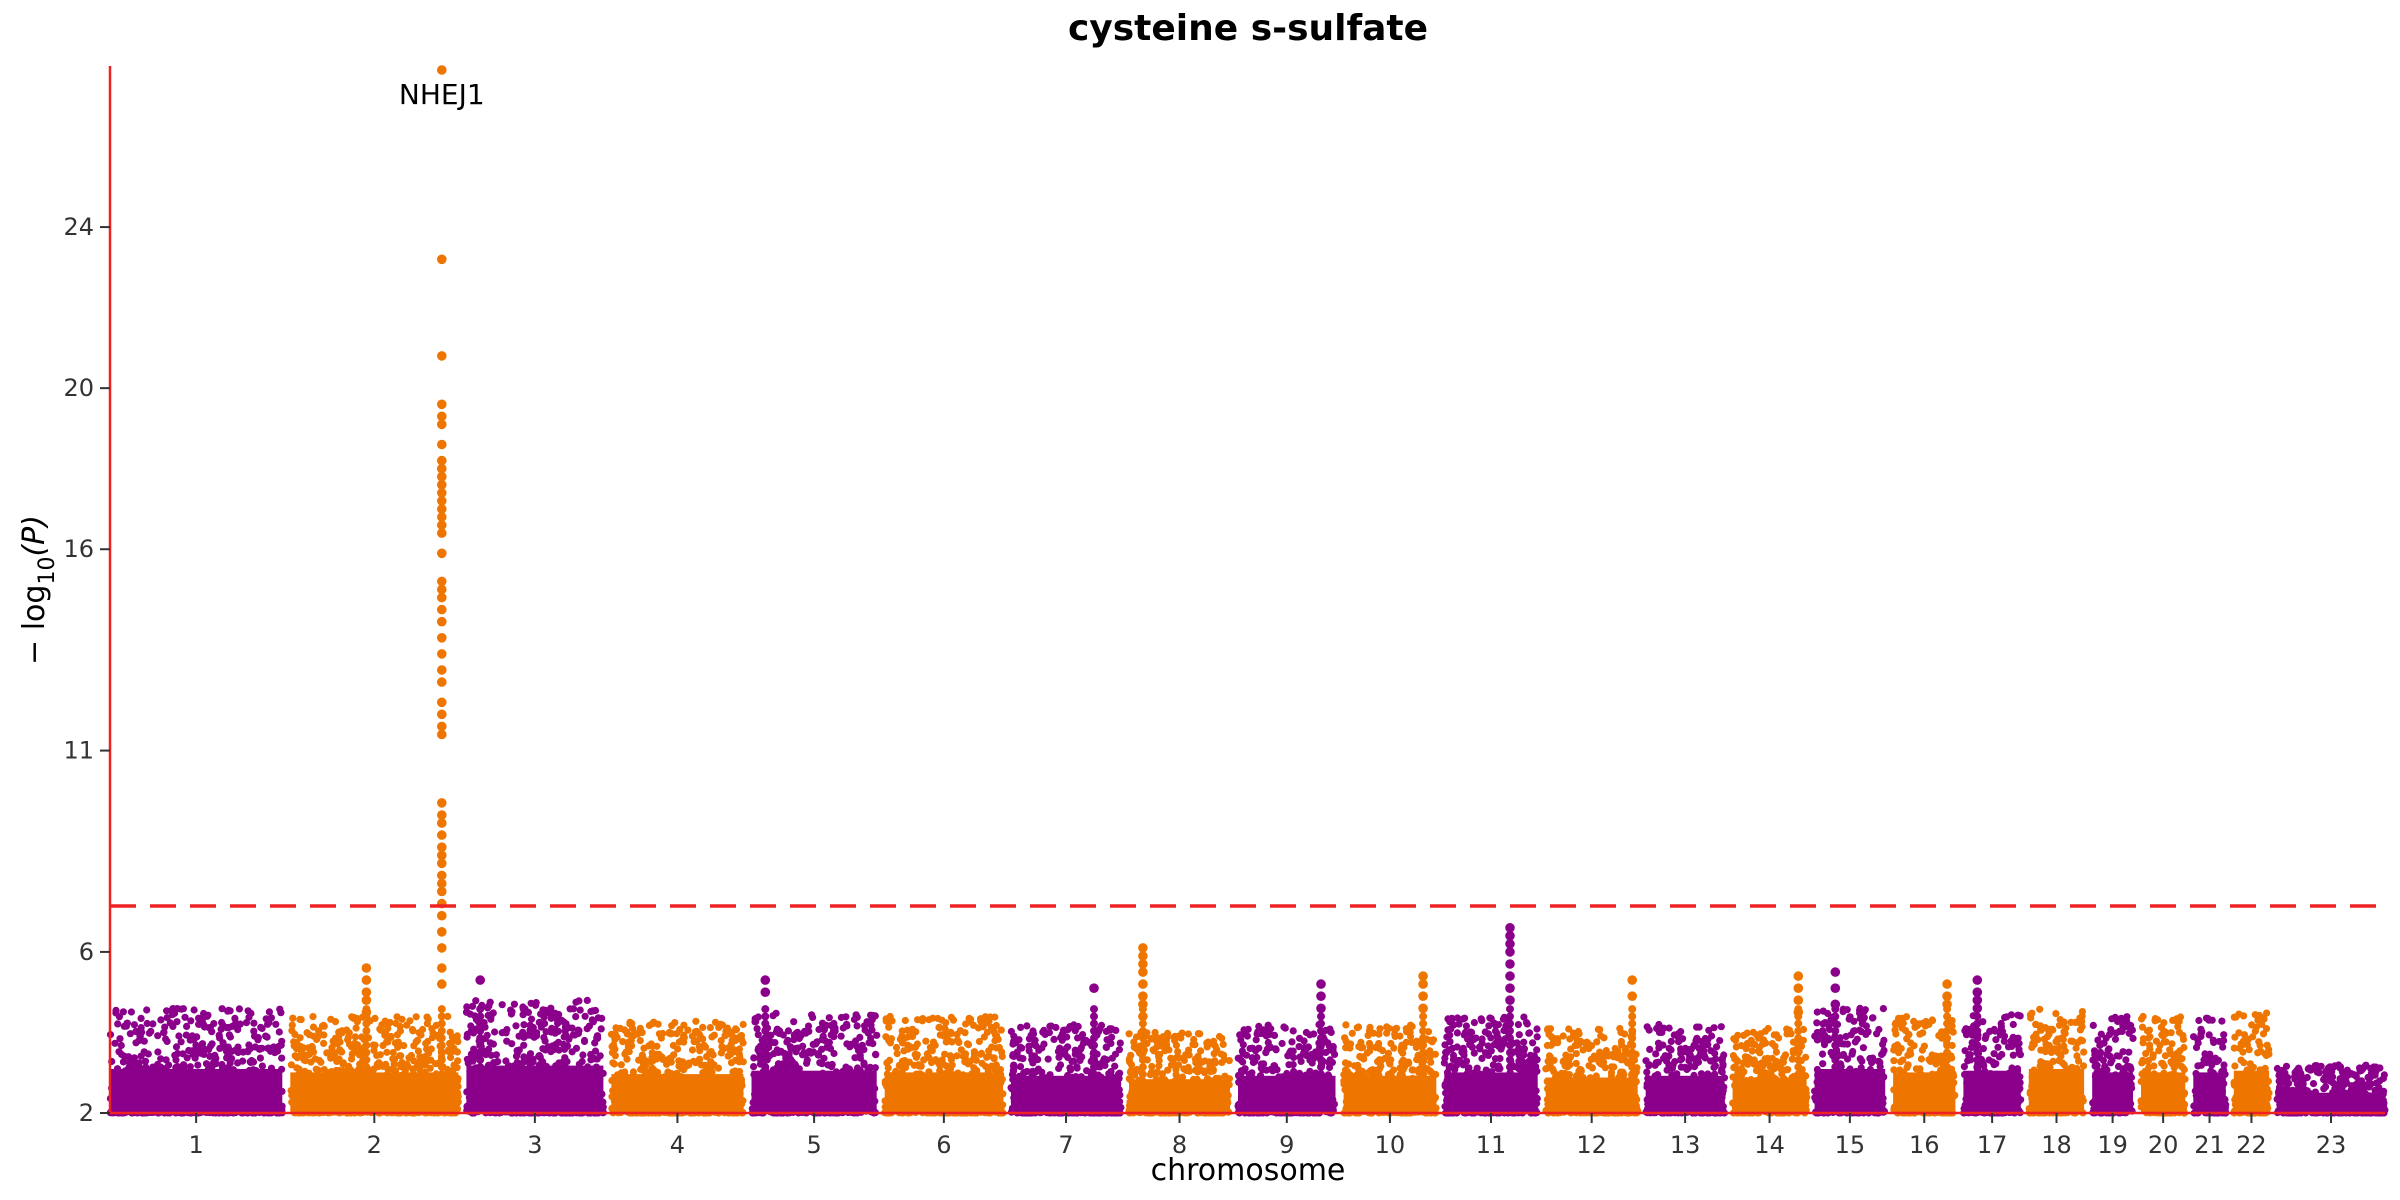 This screenshot has height=1200, width=2400. What do you see at coordinates (1248, 28) in the screenshot?
I see `chart-title: cysteine s-sulfate` at bounding box center [1248, 28].